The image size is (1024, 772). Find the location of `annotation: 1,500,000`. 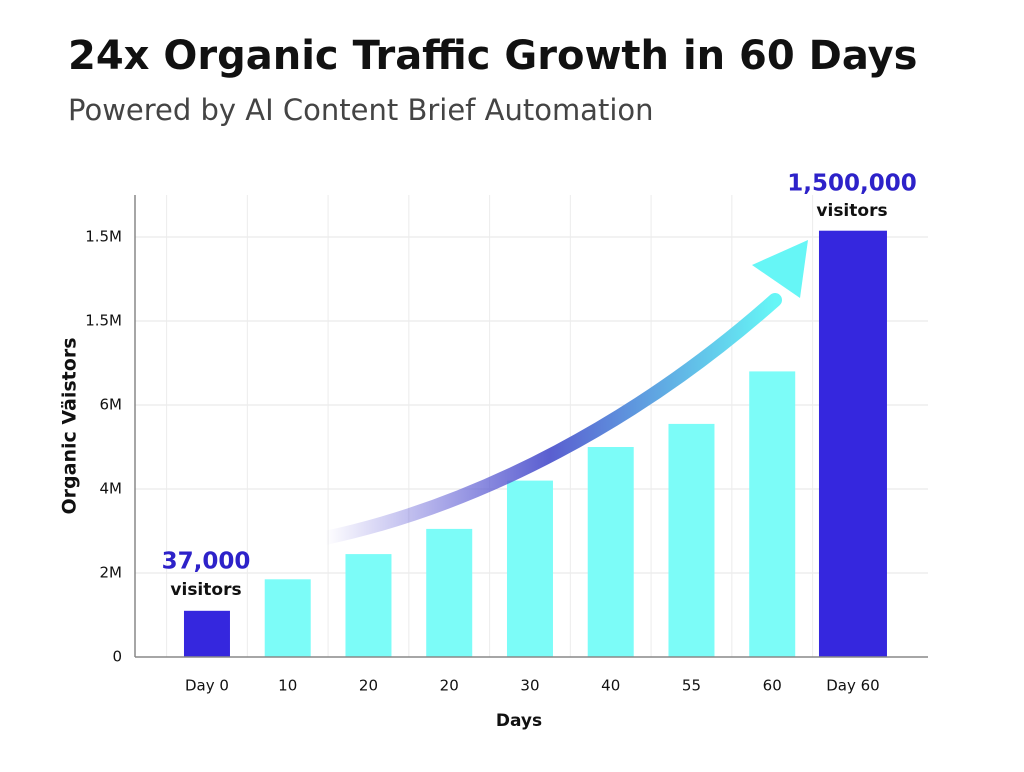

annotation: 1,500,000 is located at coordinates (852, 184).